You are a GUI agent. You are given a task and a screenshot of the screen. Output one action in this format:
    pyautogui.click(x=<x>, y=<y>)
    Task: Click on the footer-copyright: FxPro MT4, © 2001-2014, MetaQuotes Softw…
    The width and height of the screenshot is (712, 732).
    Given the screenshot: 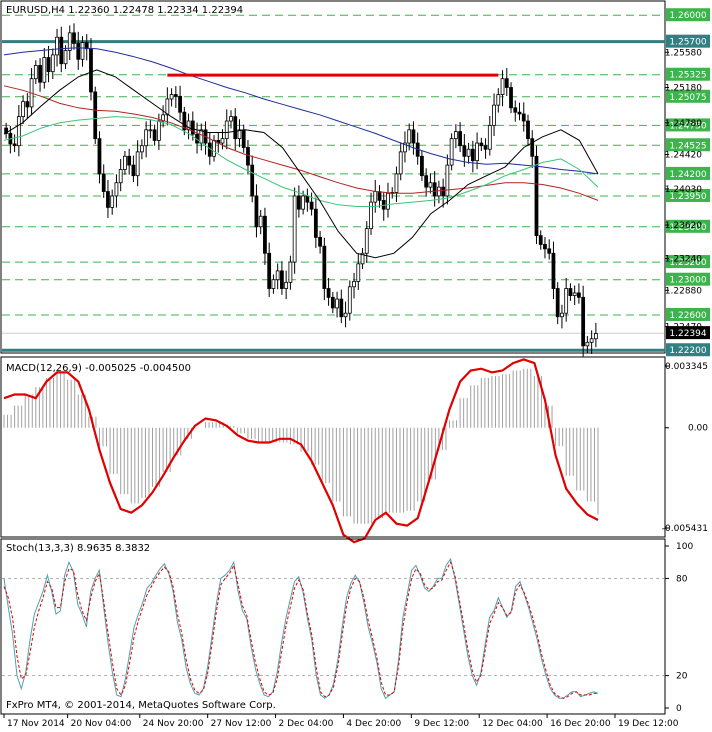 What is the action you would take?
    pyautogui.click(x=141, y=705)
    